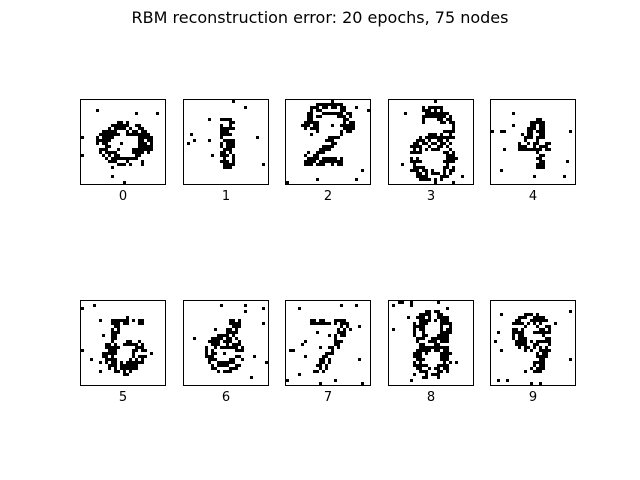 The width and height of the screenshot is (640, 480). Describe the element at coordinates (226, 196) in the screenshot. I see `panel-label-1: 1` at that location.